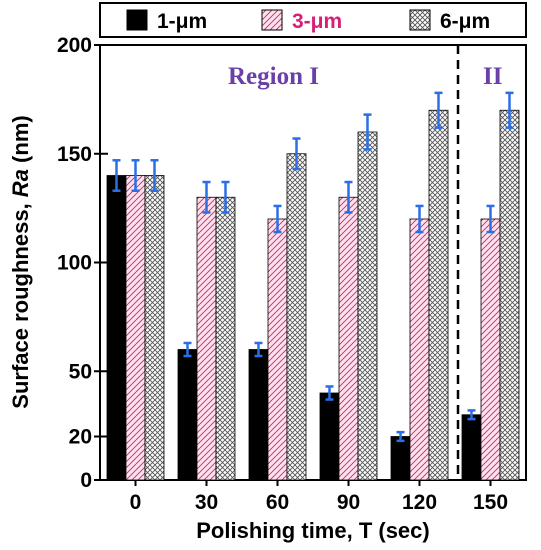 Image resolution: width=541 pixels, height=550 pixels. What do you see at coordinates (80, 437) in the screenshot?
I see `y-tick-label: 20` at bounding box center [80, 437].